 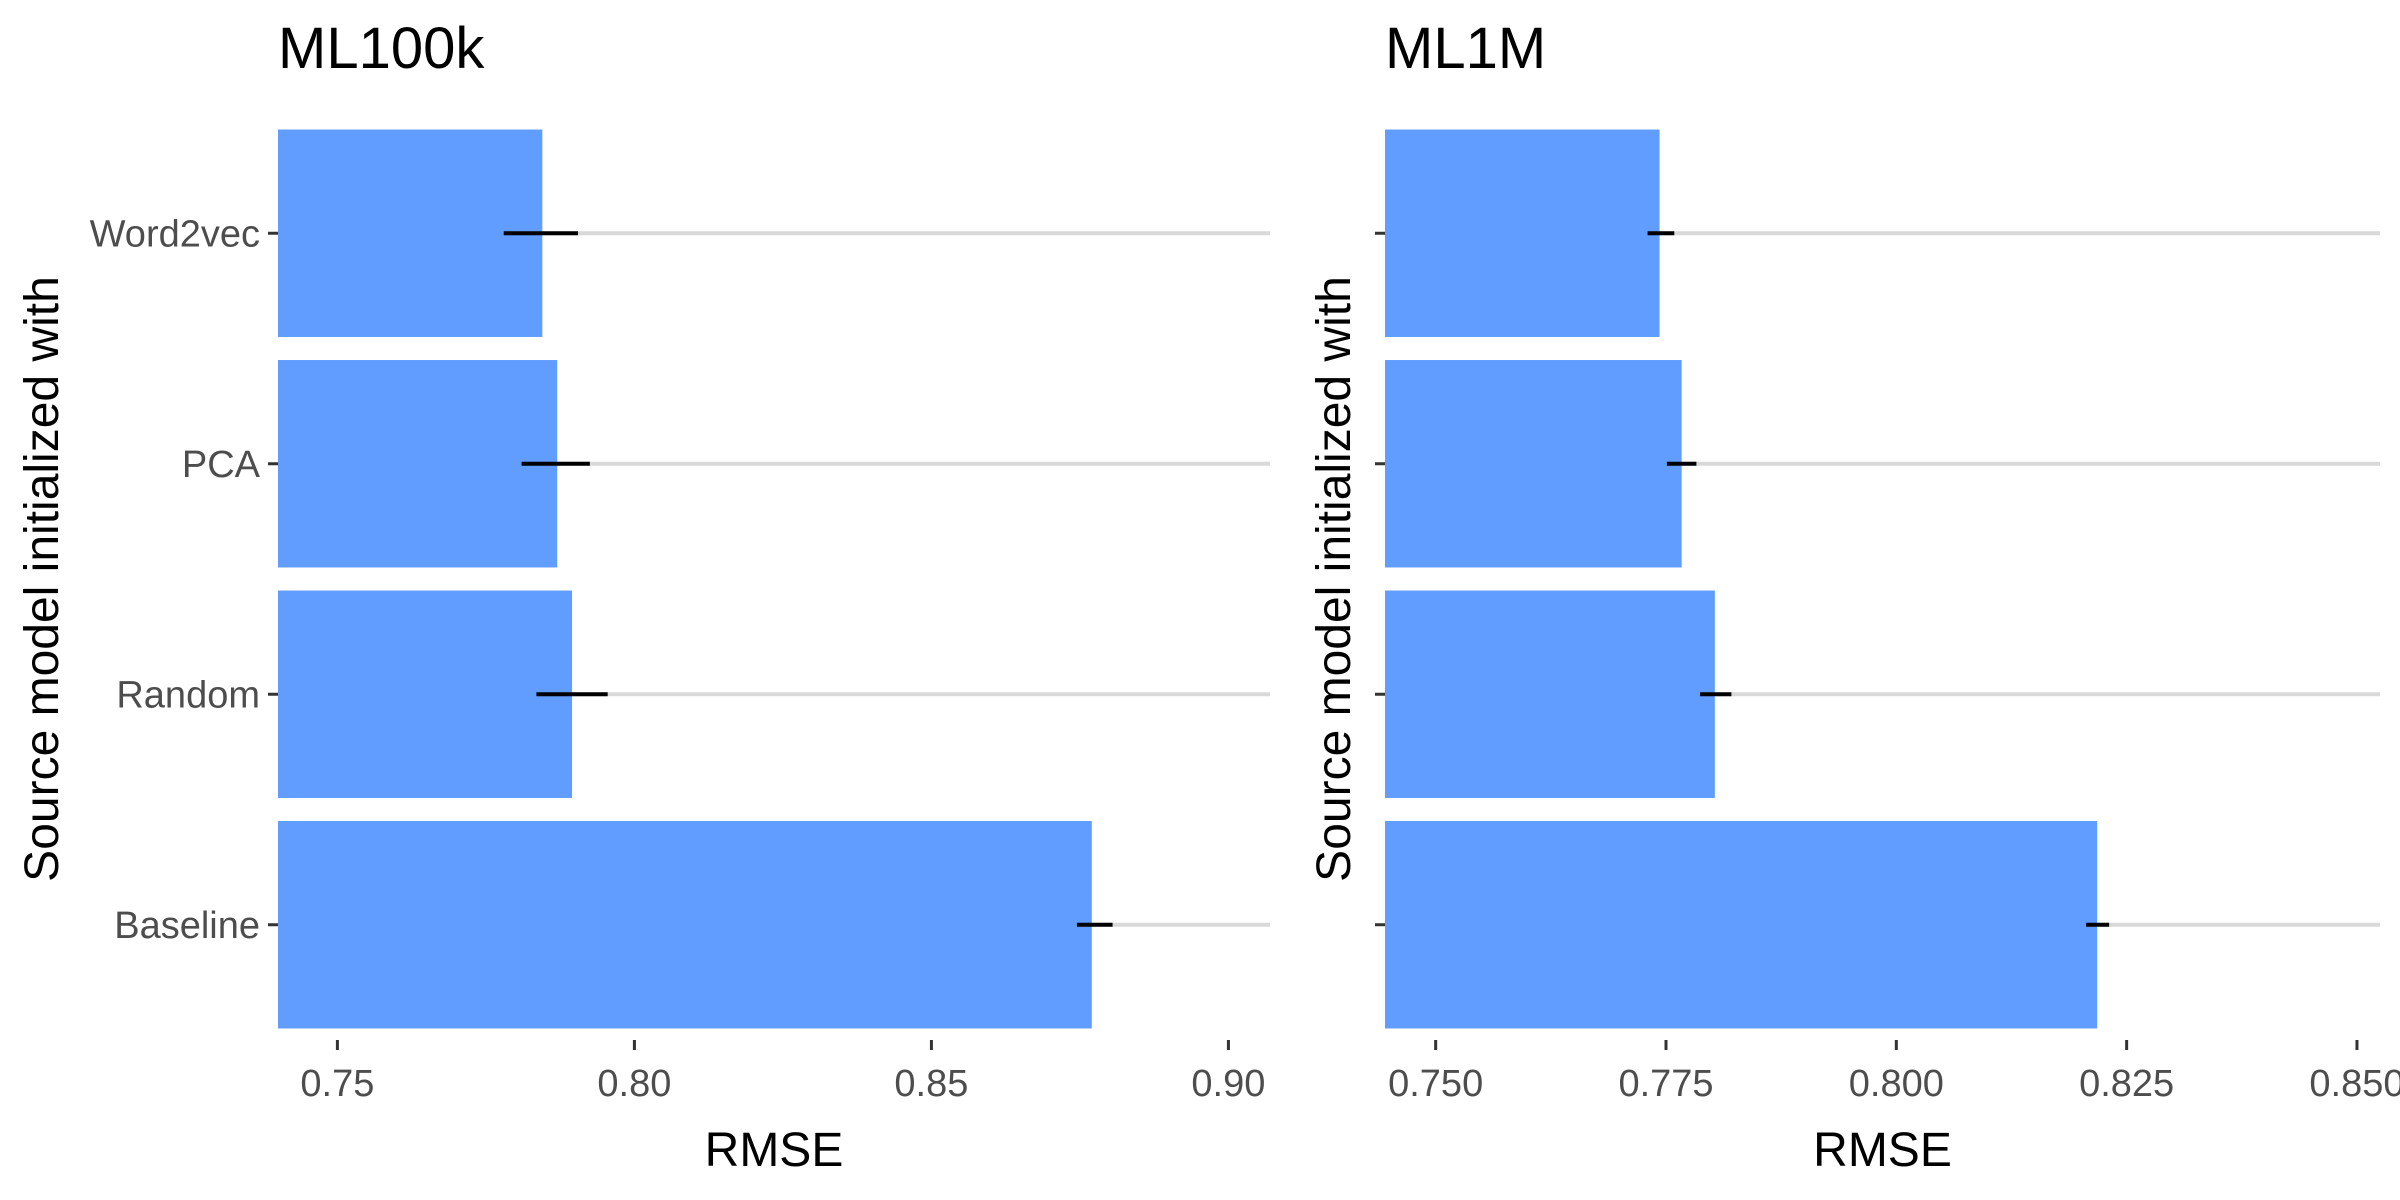 What do you see at coordinates (634, 1084) in the screenshot?
I see `x-tick-label: 0.80` at bounding box center [634, 1084].